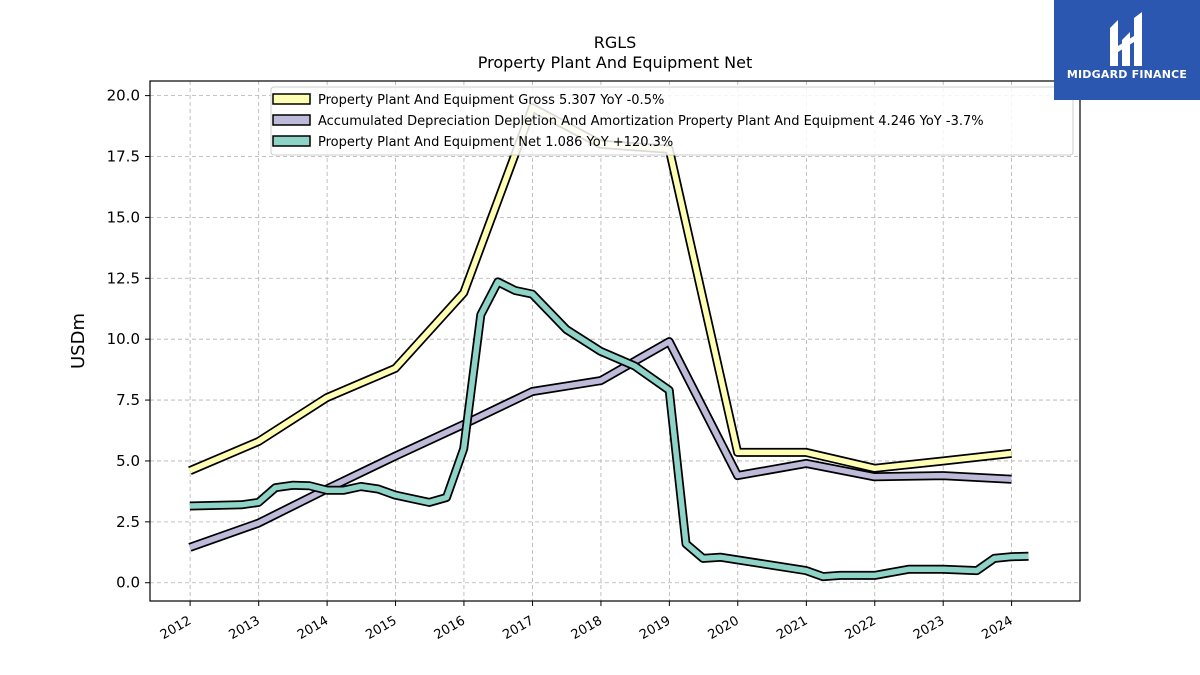 Image resolution: width=1200 pixels, height=675 pixels. I want to click on legend-box, so click(672, 121).